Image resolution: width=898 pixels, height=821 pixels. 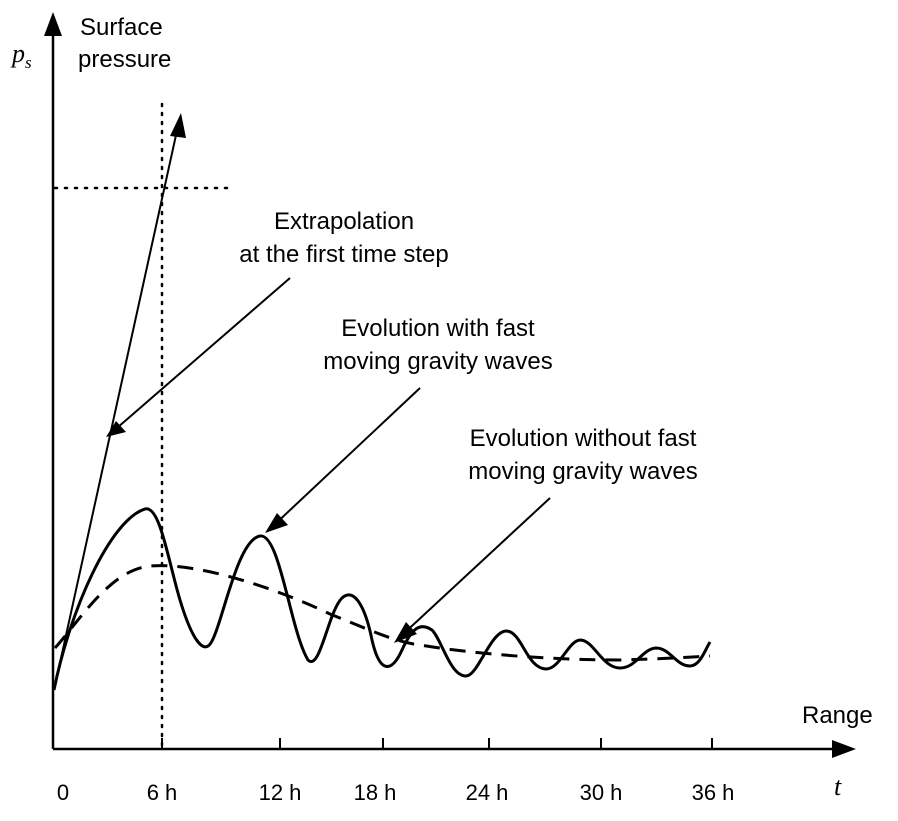 What do you see at coordinates (53, 24) in the screenshot?
I see `y-axis-arrowhead` at bounding box center [53, 24].